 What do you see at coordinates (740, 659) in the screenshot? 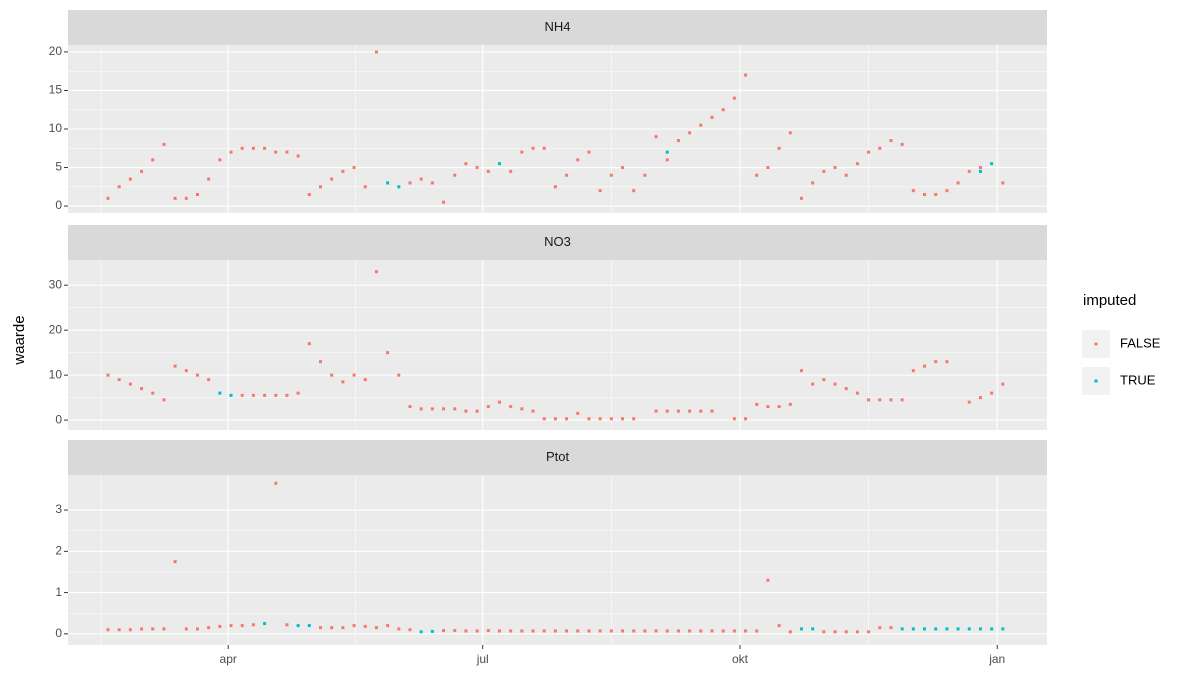
I see `x-tick-label: okt` at bounding box center [740, 659].